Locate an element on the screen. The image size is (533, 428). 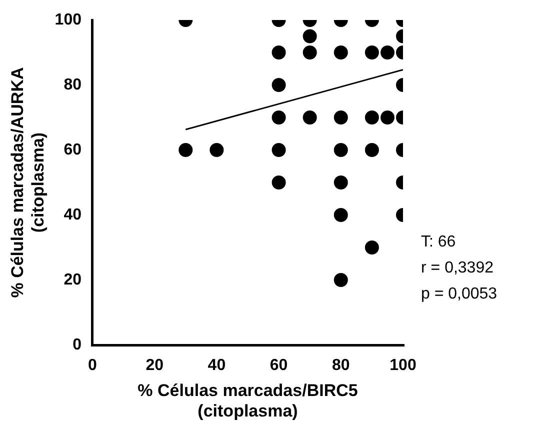
y-tick-label: 100 is located at coordinates (68, 19).